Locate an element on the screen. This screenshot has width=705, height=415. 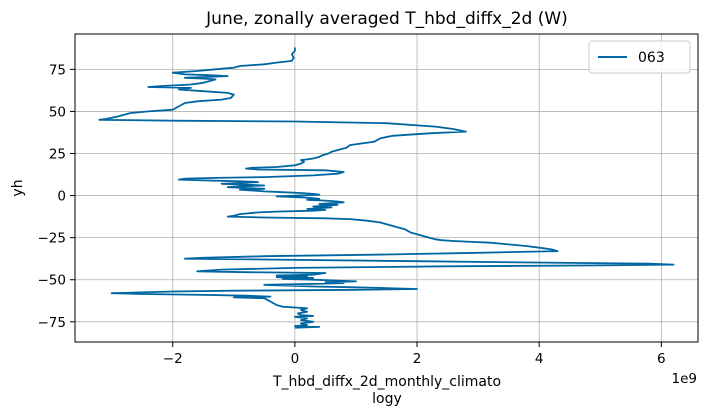
x-tick-label: 0 is located at coordinates (295, 359).